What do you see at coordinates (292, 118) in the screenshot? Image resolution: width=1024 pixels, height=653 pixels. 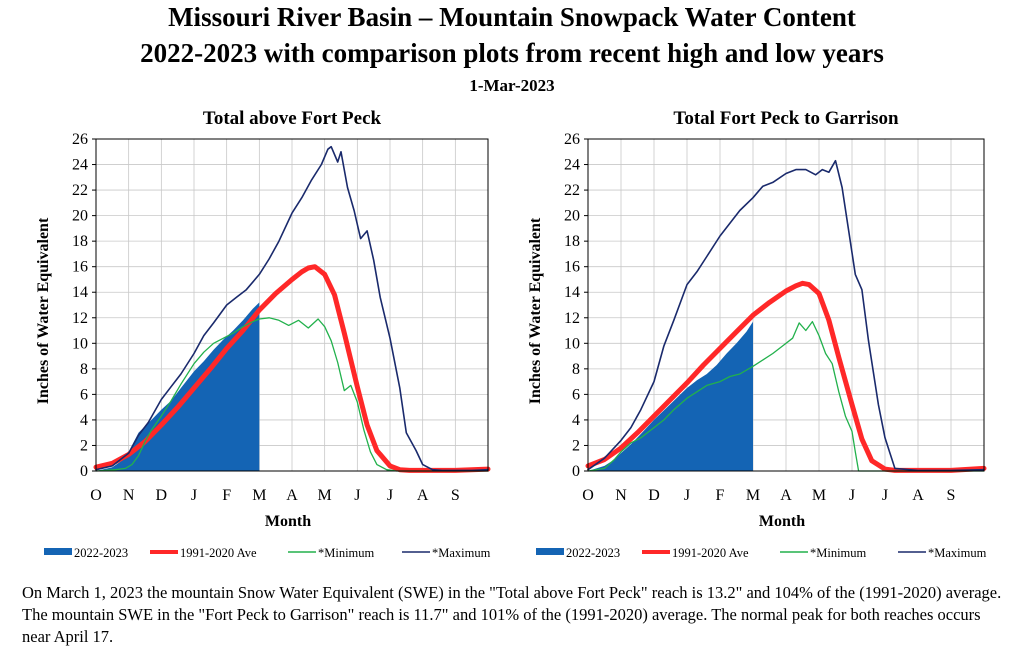 I see `chart-title: Total above Fort Peck` at bounding box center [292, 118].